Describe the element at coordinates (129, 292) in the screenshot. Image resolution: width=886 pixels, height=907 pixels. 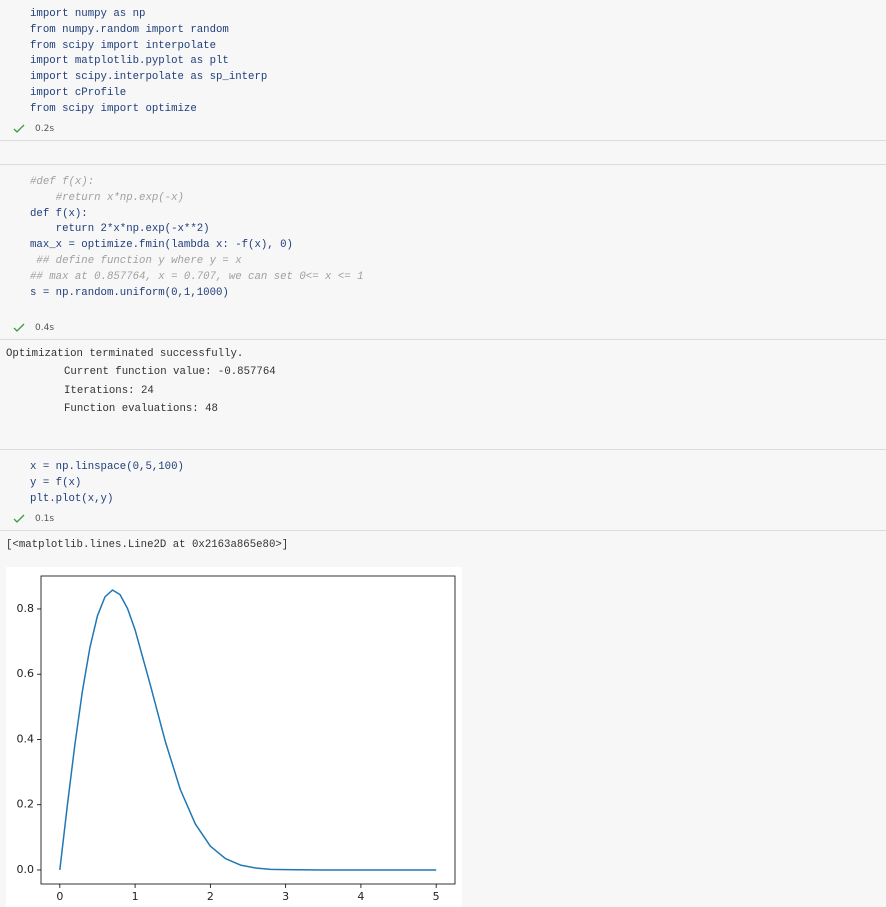
I see `code-line: s = np.random.uniform(0,1,1000)` at that location.